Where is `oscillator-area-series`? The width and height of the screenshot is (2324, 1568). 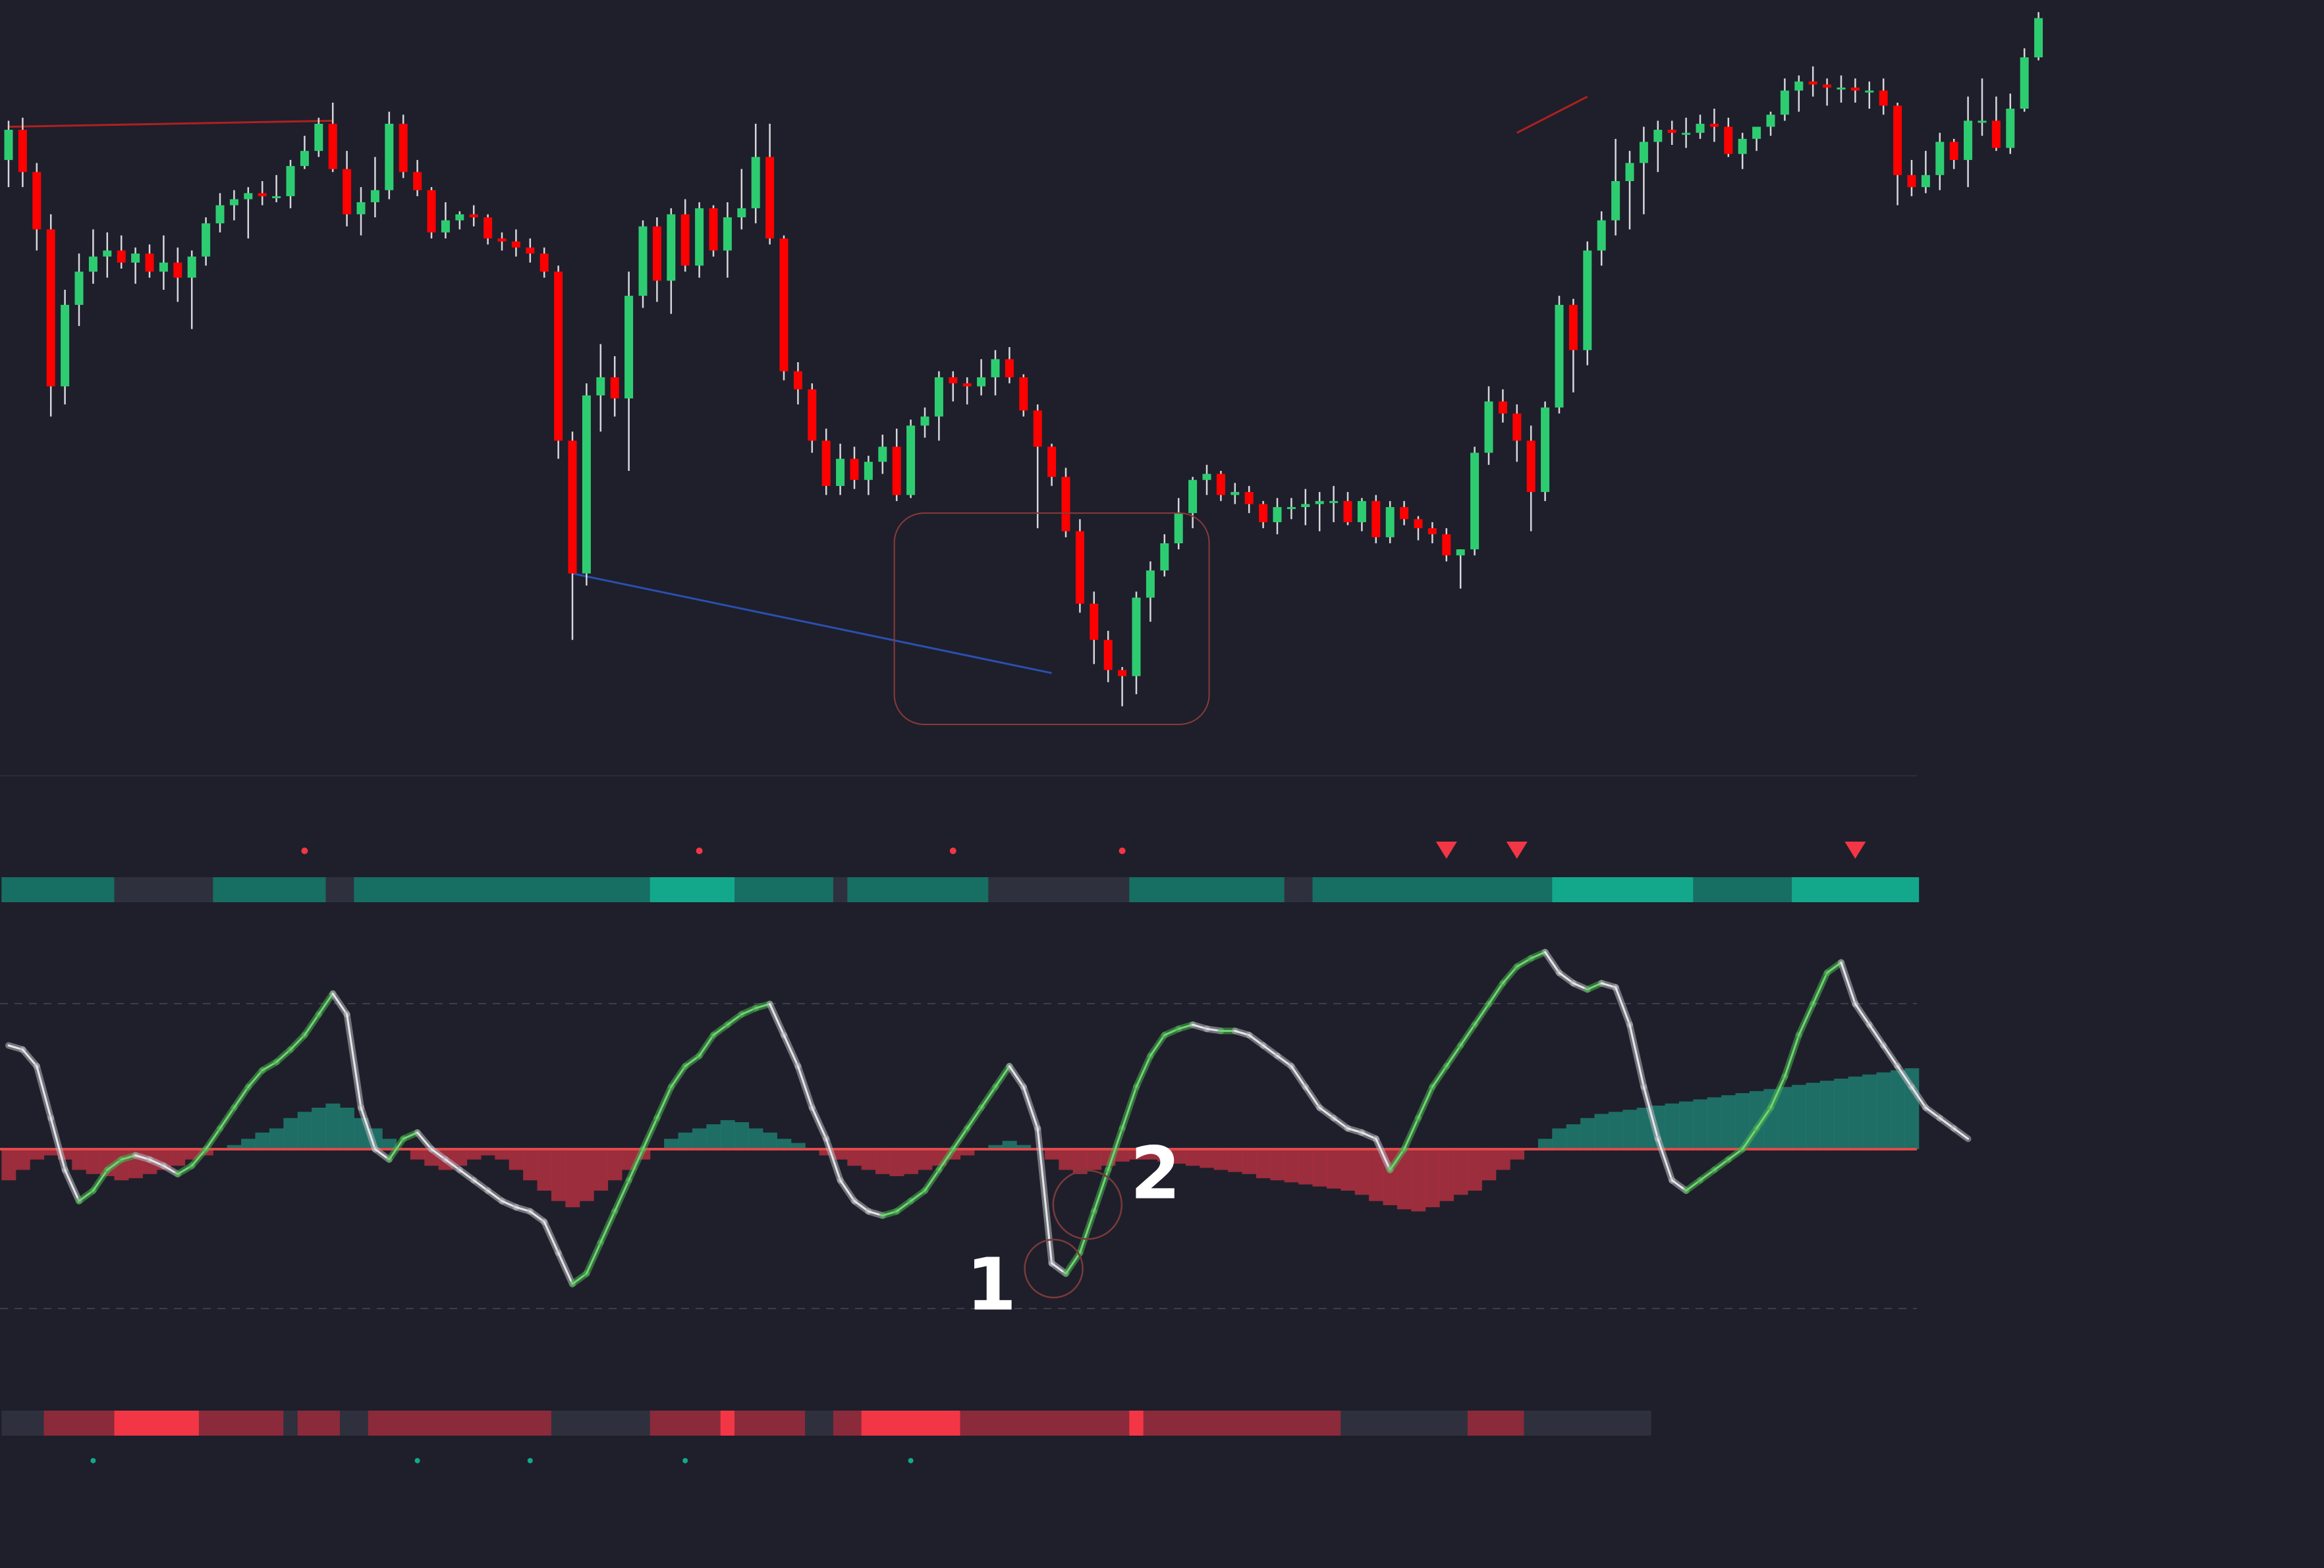 oscillator-area-series is located at coordinates (960, 1140).